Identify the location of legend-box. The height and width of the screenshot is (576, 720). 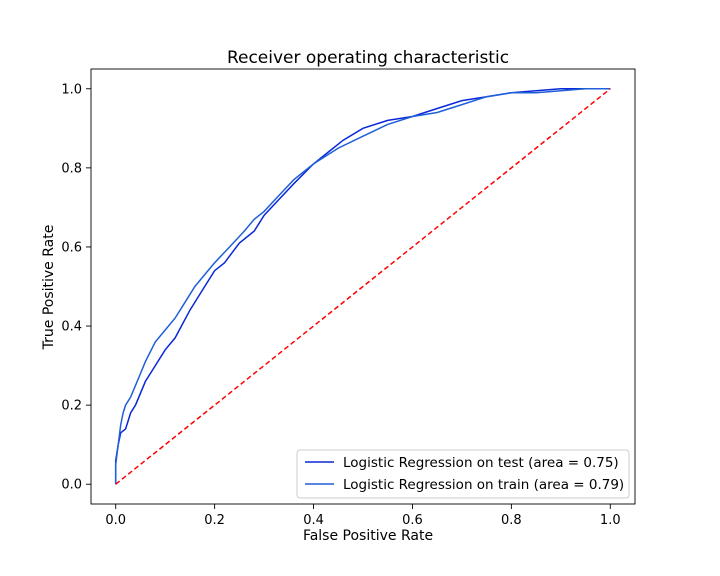
(463, 474).